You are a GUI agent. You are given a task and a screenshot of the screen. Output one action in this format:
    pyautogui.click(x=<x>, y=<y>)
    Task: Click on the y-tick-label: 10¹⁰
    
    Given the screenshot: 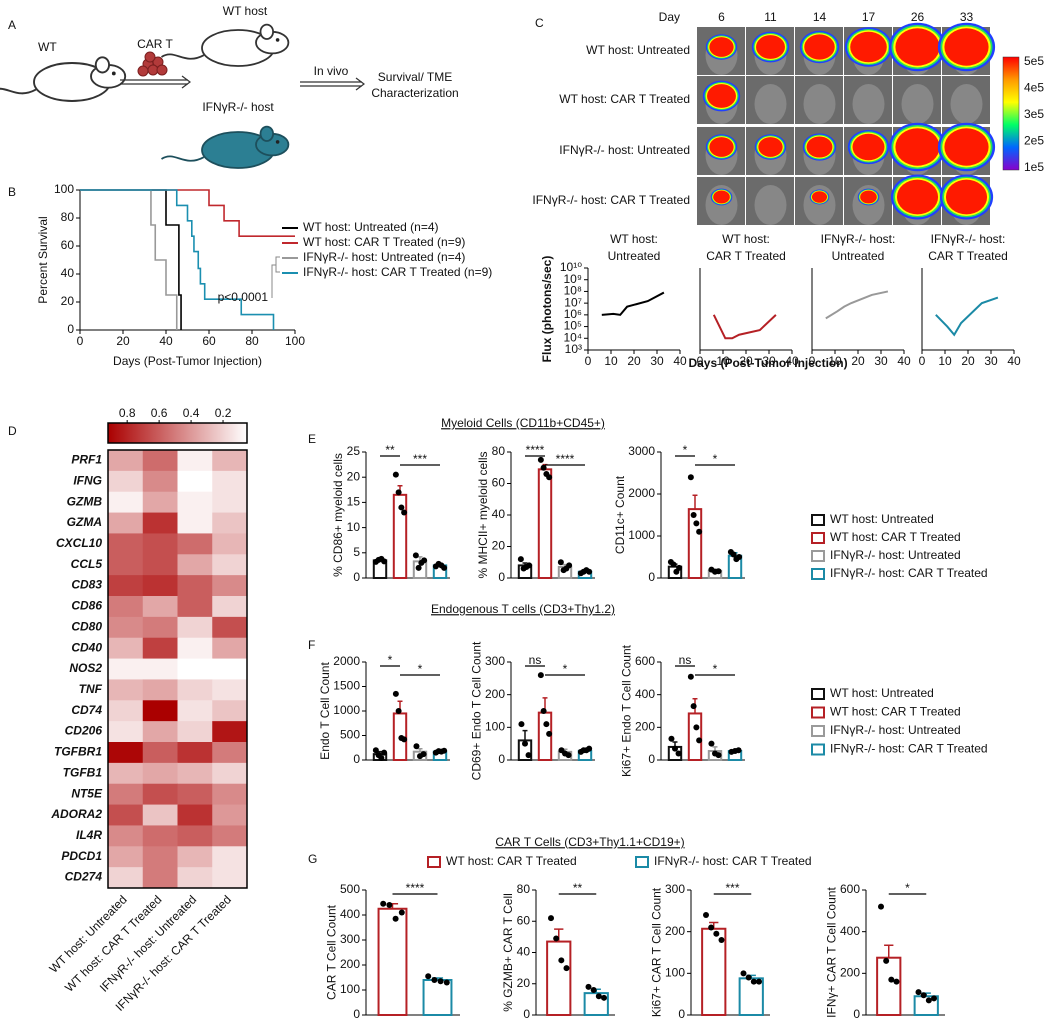 What is the action you would take?
    pyautogui.click(x=571, y=267)
    